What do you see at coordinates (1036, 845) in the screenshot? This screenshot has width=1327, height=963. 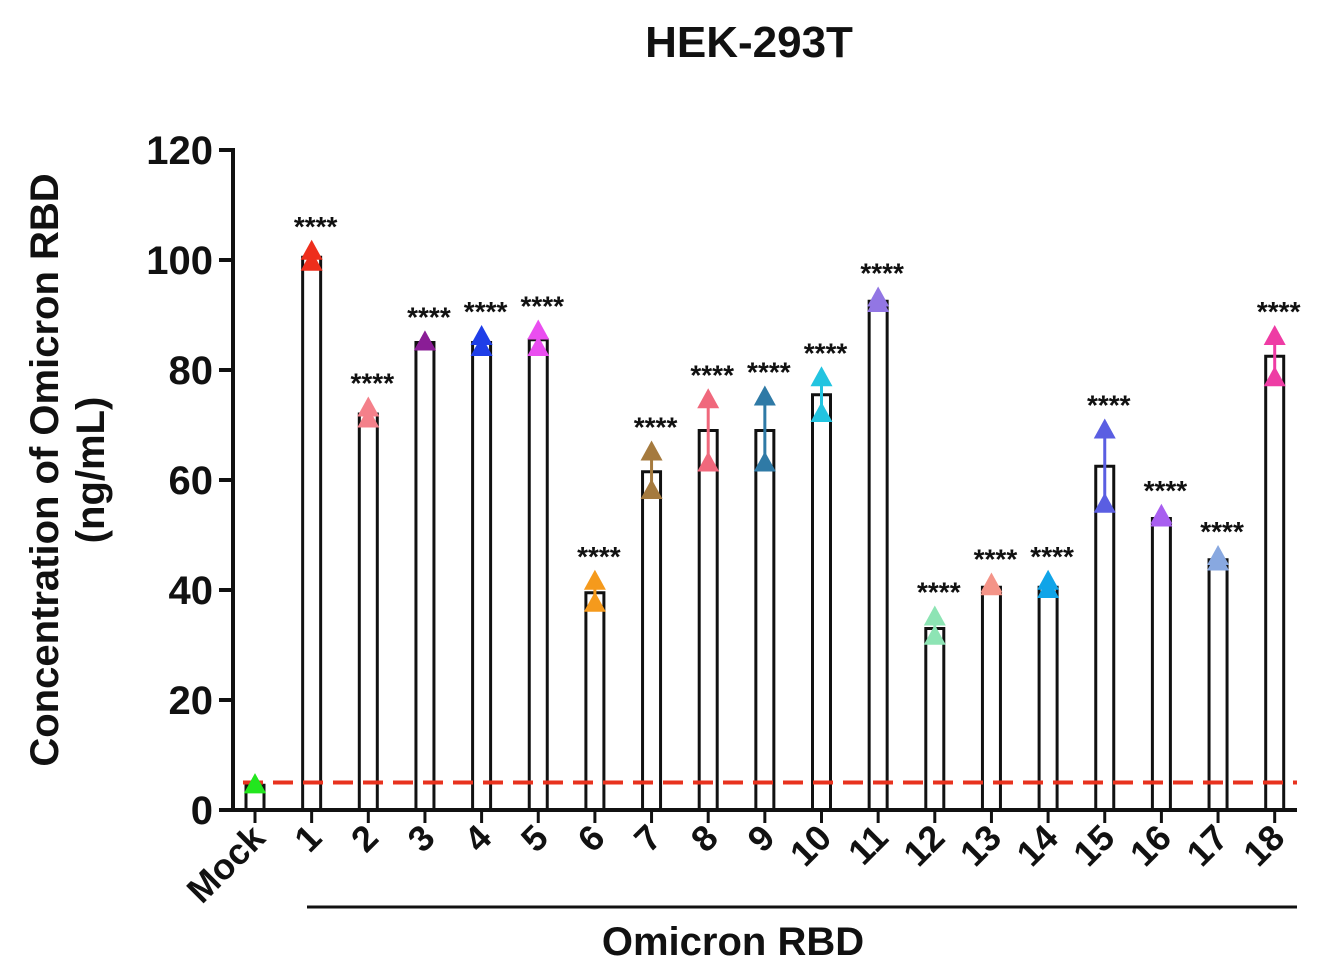 I see `x-tick-label: 14` at bounding box center [1036, 845].